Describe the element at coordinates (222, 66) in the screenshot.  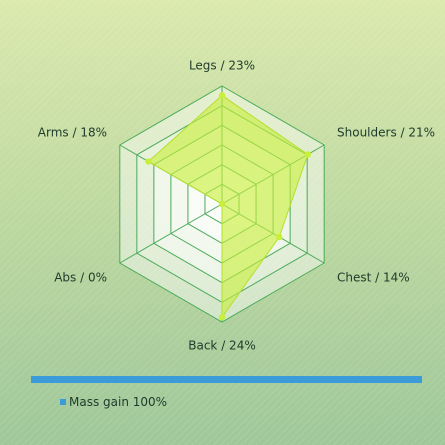
I see `axis-label: Legs / 23%` at that location.